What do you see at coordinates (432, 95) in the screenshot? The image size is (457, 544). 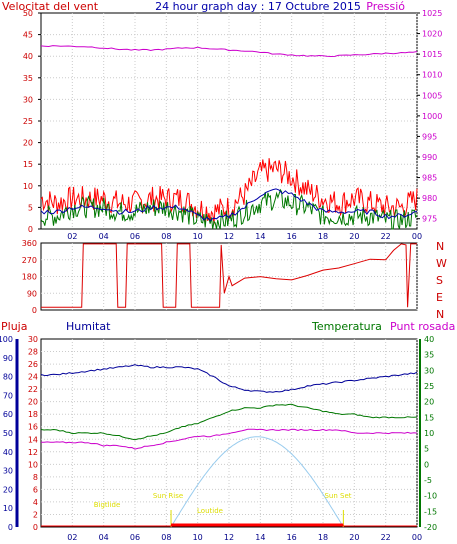 I see `pressure-y-tick-label: 1005` at bounding box center [432, 95].